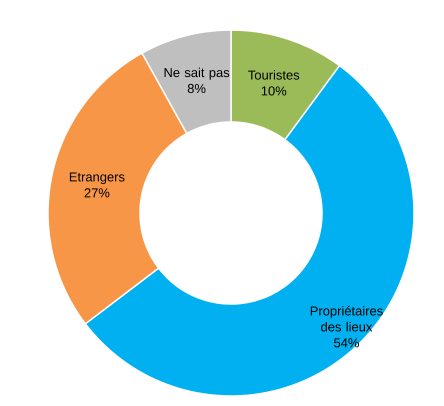 The image size is (444, 406). What do you see at coordinates (197, 74) in the screenshot?
I see `slice-label: Ne sait pas` at bounding box center [197, 74].